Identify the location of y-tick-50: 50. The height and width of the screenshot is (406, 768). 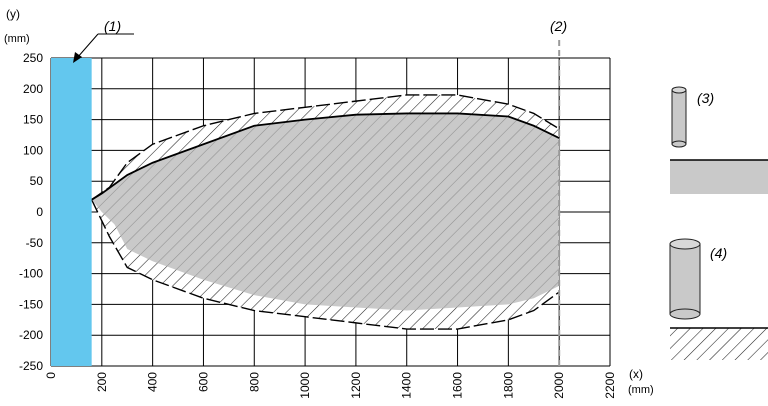
(37, 181).